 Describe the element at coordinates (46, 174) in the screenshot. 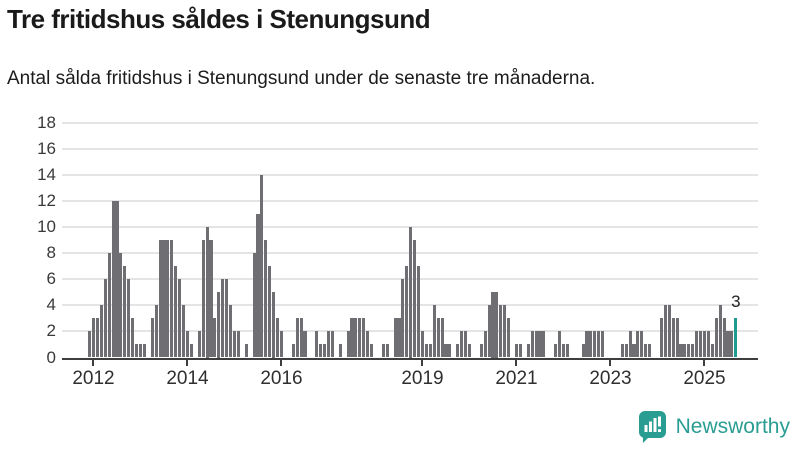

I see `y-axis-label: 14` at that location.